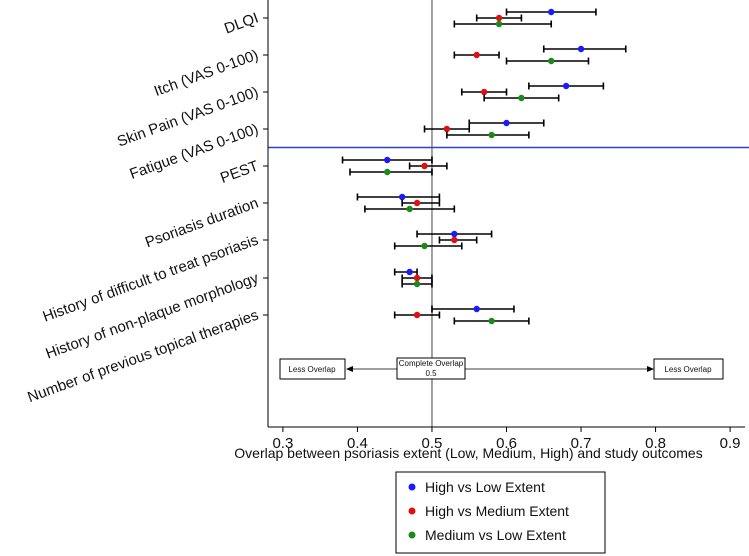 This screenshot has width=749, height=556. What do you see at coordinates (357, 443) in the screenshot?
I see `x-tick-label: 0.4` at bounding box center [357, 443].